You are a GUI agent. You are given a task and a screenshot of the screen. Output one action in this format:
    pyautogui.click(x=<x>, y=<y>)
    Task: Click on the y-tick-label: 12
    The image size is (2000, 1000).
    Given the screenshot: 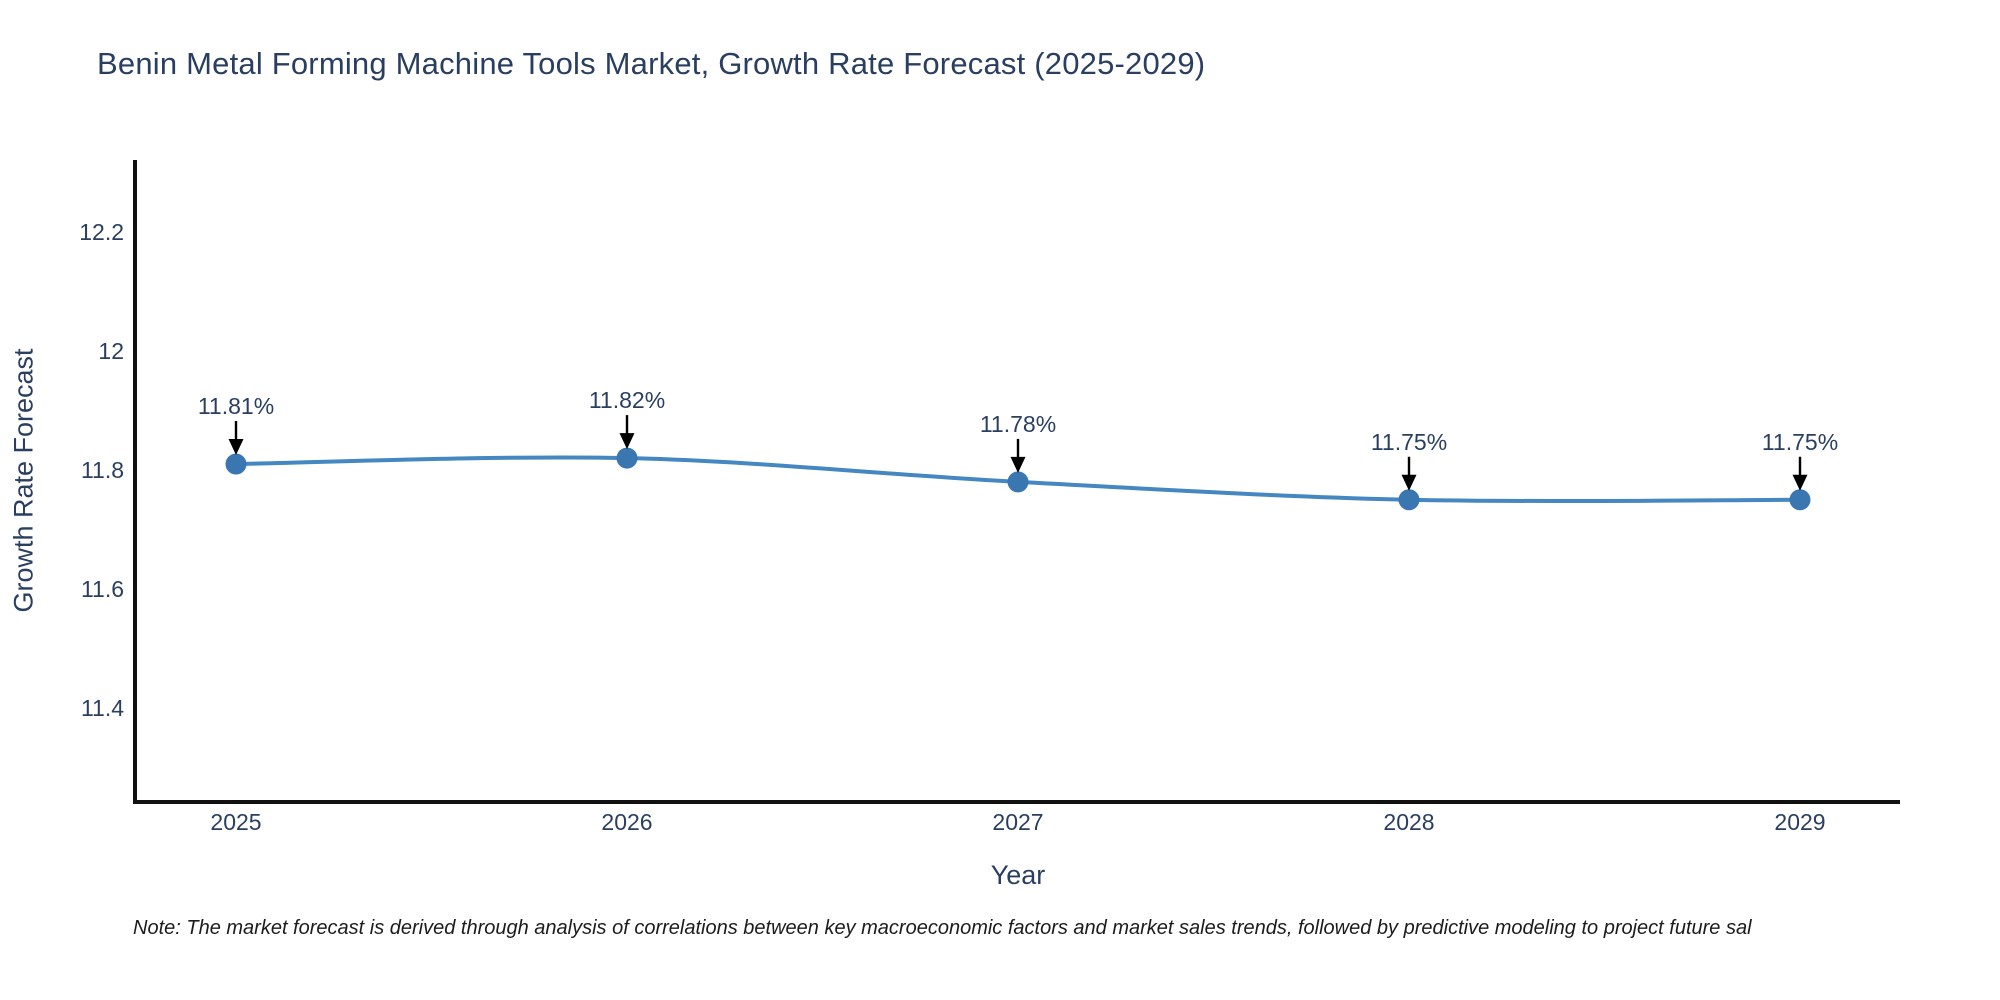 What is the action you would take?
    pyautogui.click(x=111, y=351)
    